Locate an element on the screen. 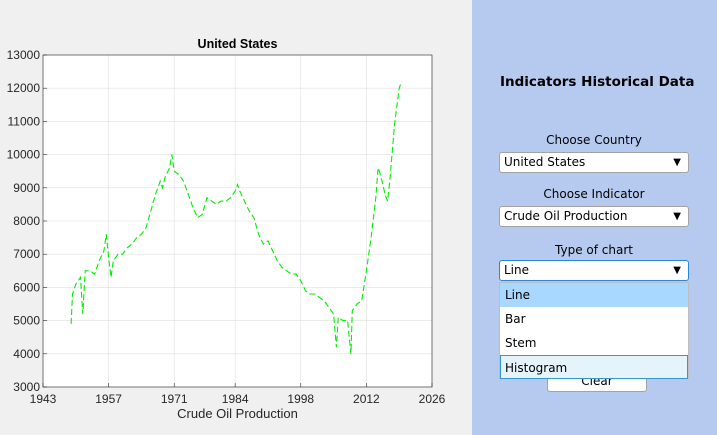  y-tick-label: 5000 is located at coordinates (26, 321).